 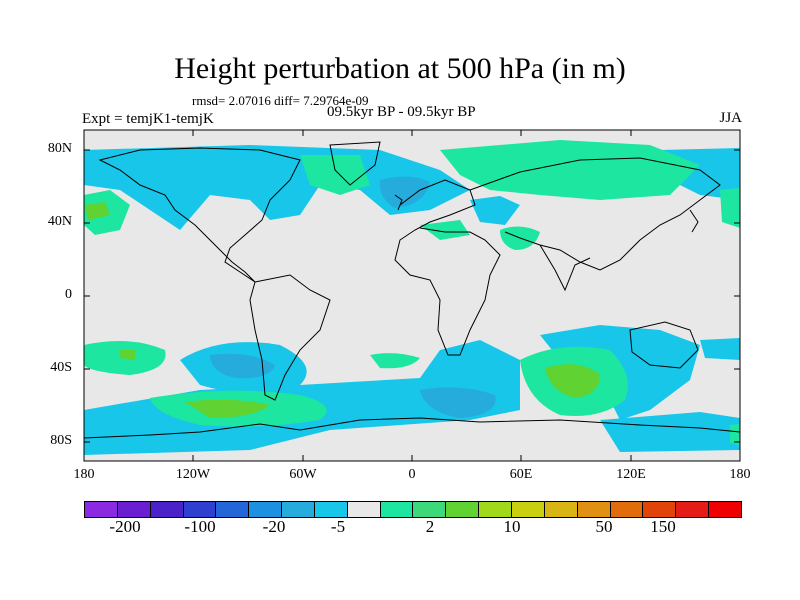 I want to click on colorbar-label: 150, so click(x=663, y=526).